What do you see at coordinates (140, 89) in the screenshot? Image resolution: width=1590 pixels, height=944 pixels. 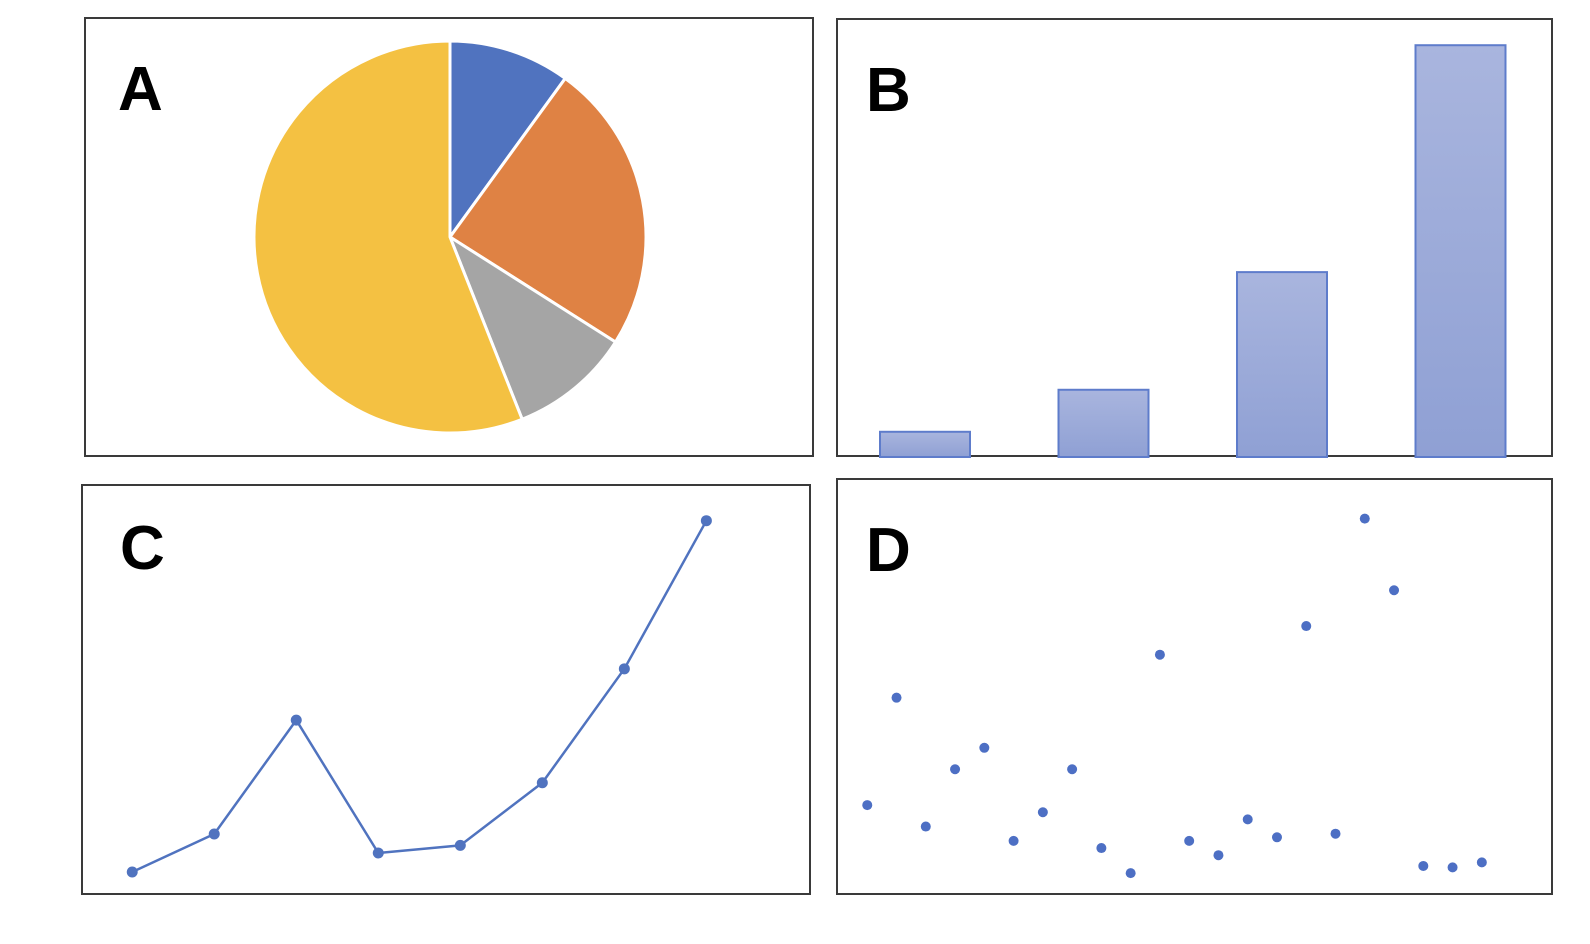 I see `panel-label: A` at bounding box center [140, 89].